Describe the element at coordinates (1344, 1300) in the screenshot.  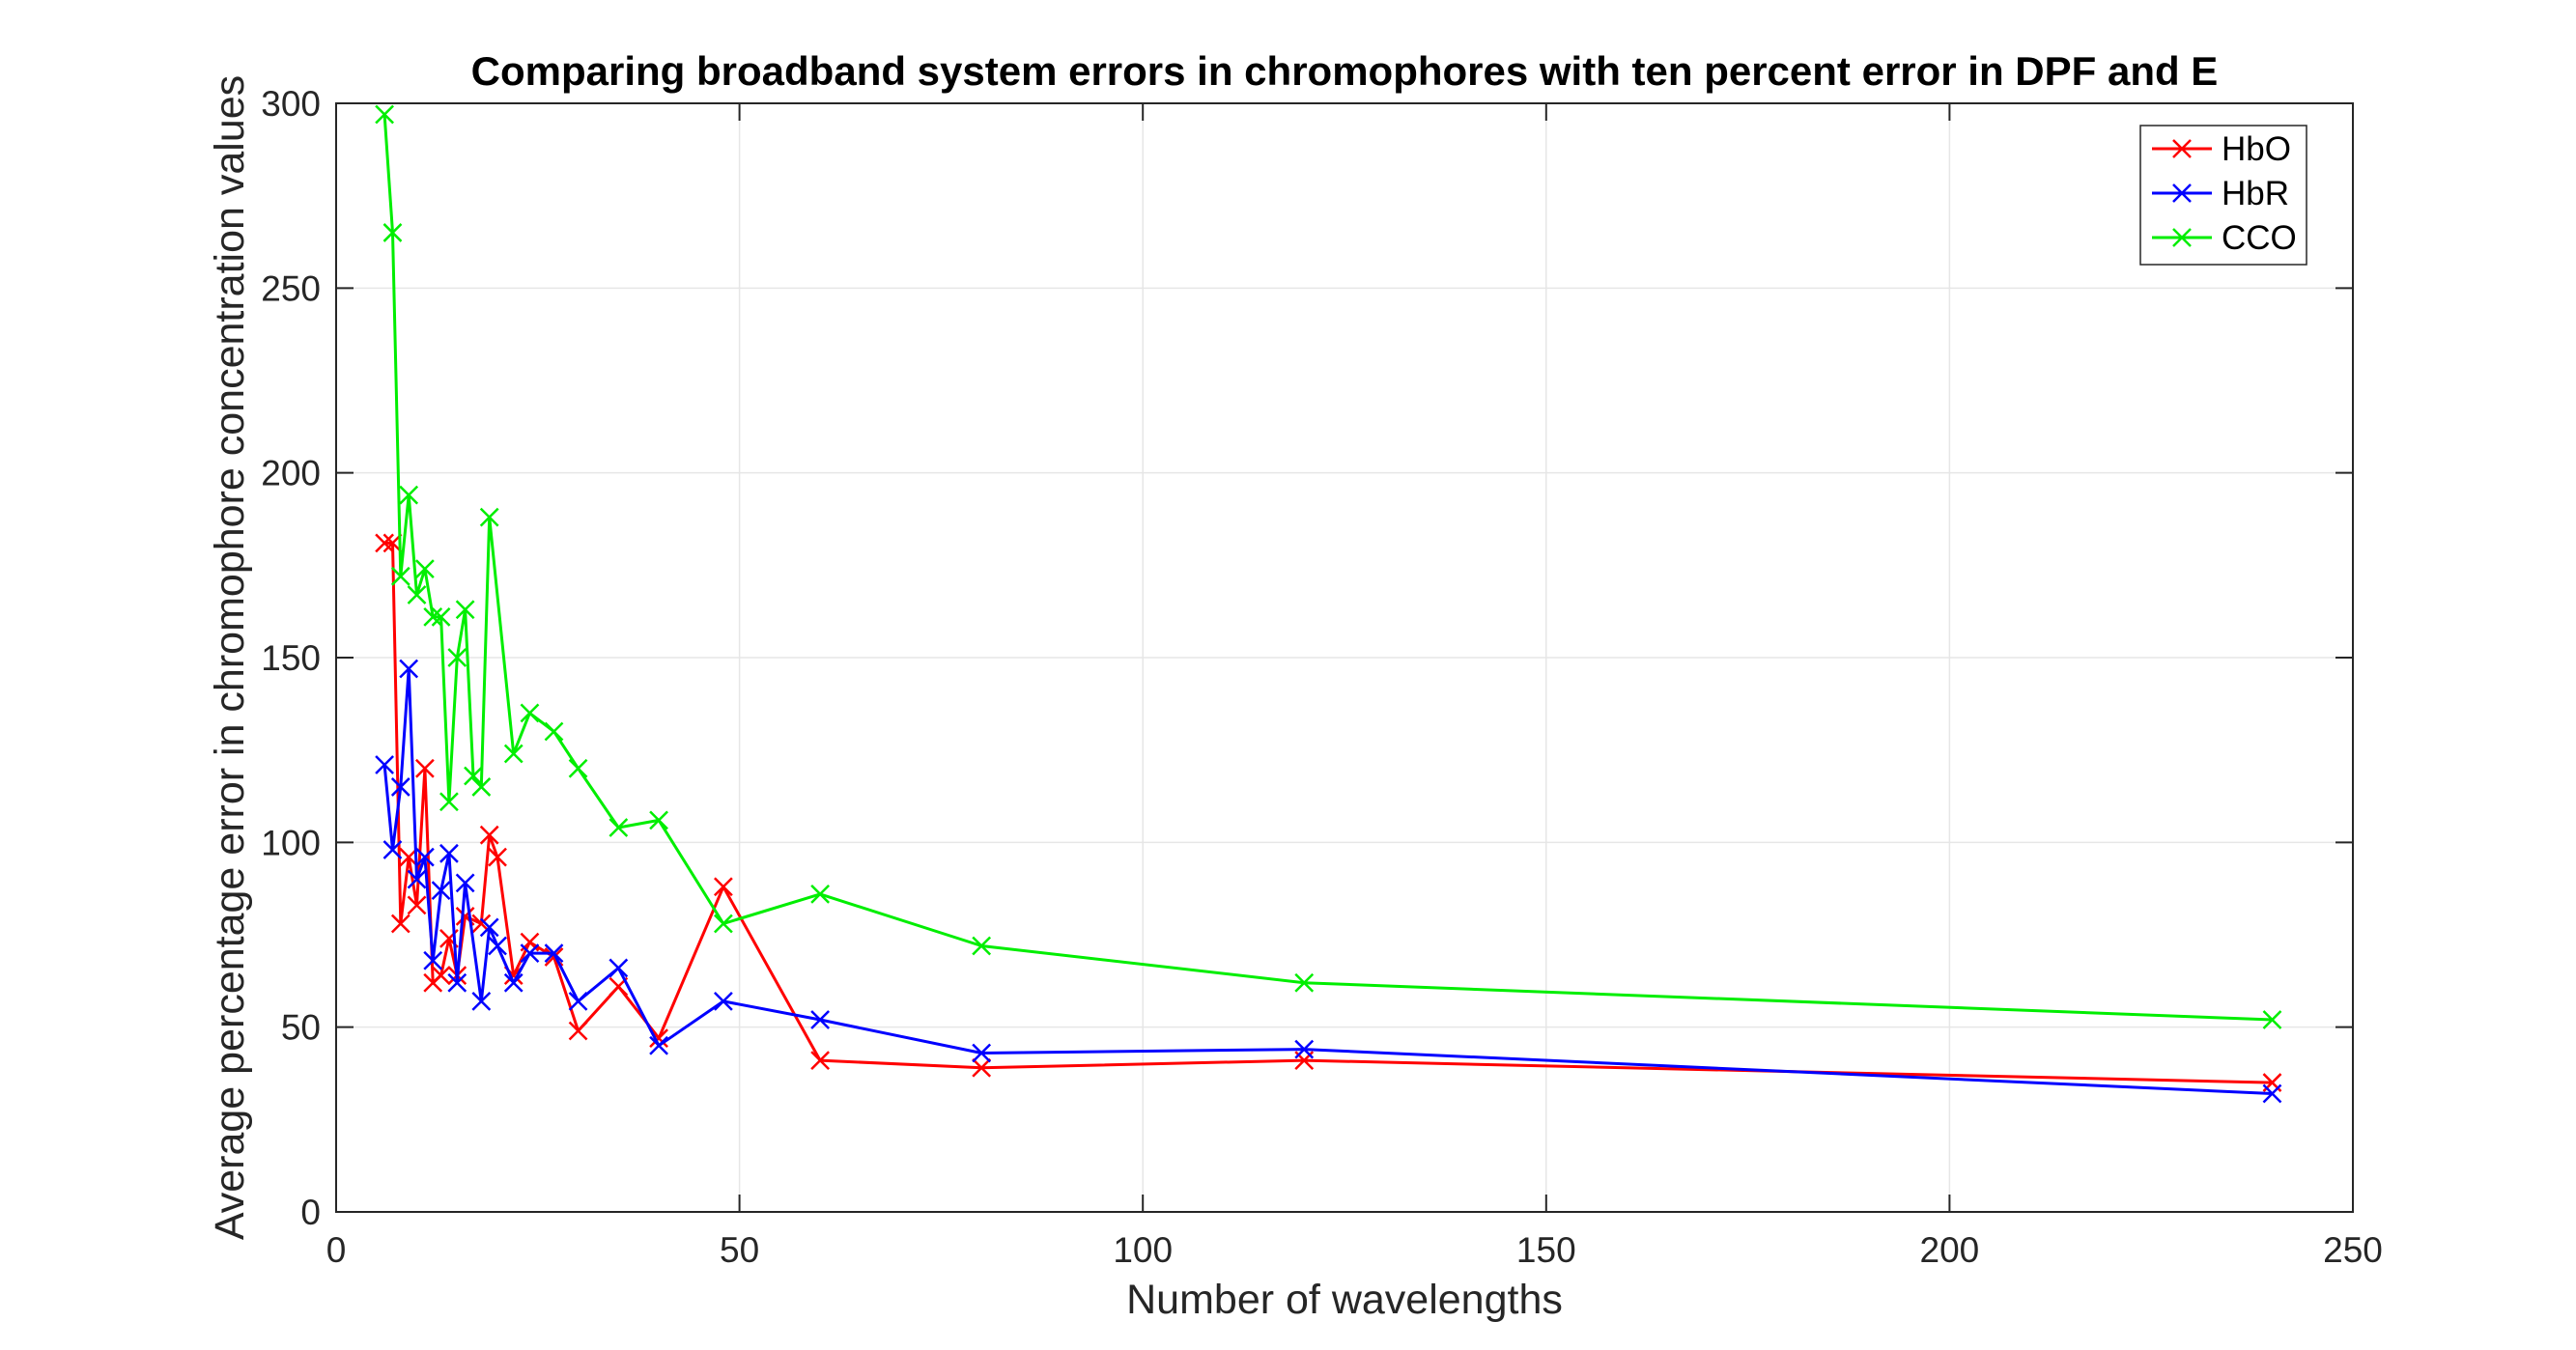
I see `x-axis-label: Number of wavelengths` at that location.